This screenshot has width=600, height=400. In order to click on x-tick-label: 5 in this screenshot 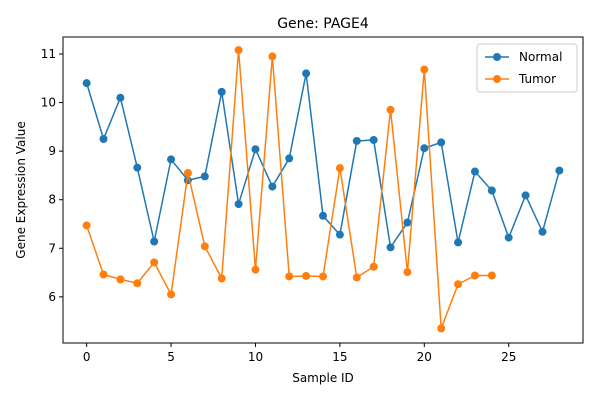, I will do `click(171, 357)`.